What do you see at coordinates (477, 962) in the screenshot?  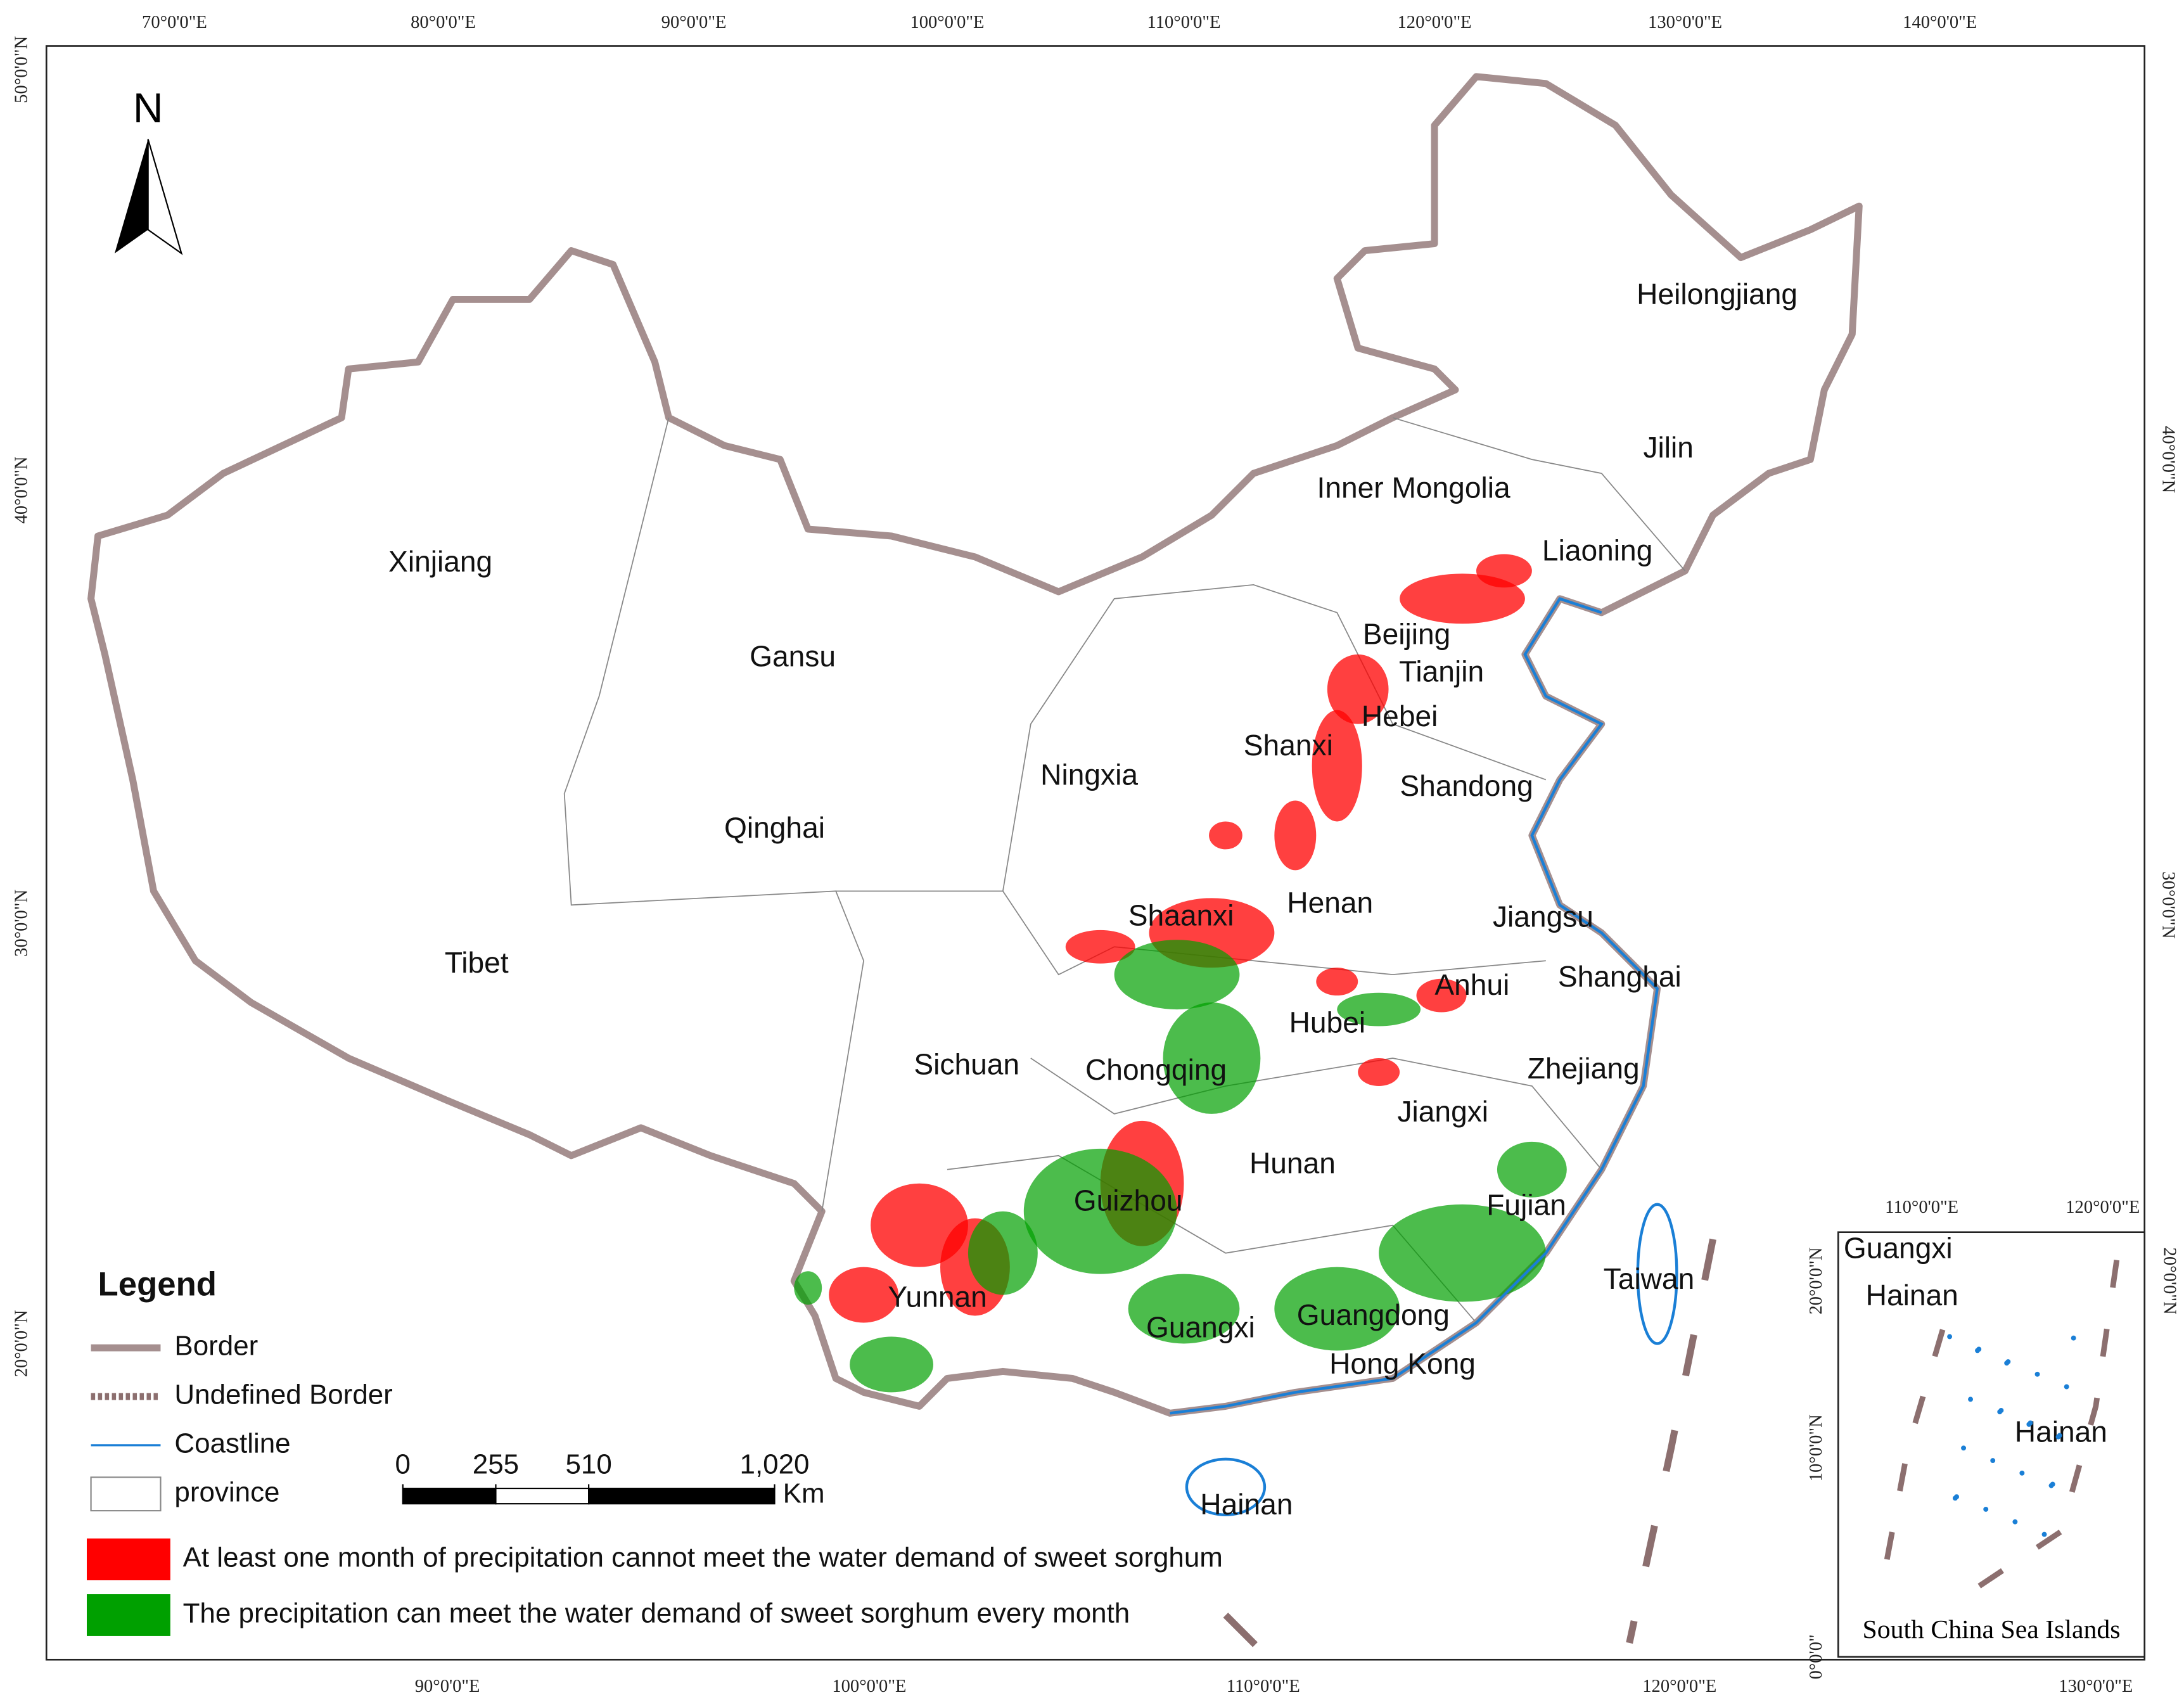 I see `province-label: Tibet` at bounding box center [477, 962].